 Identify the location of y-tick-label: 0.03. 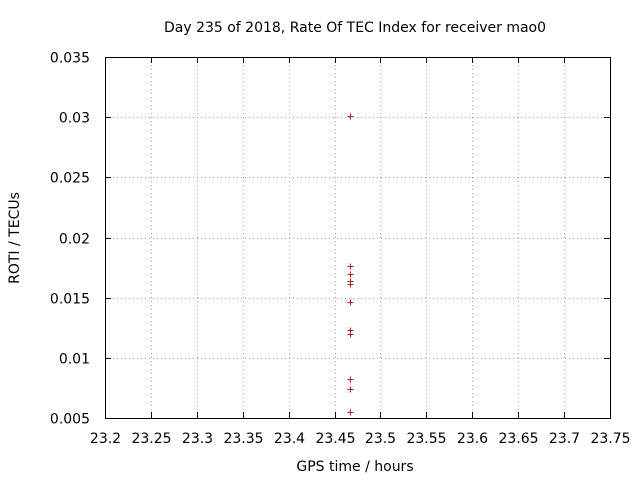
(74, 119).